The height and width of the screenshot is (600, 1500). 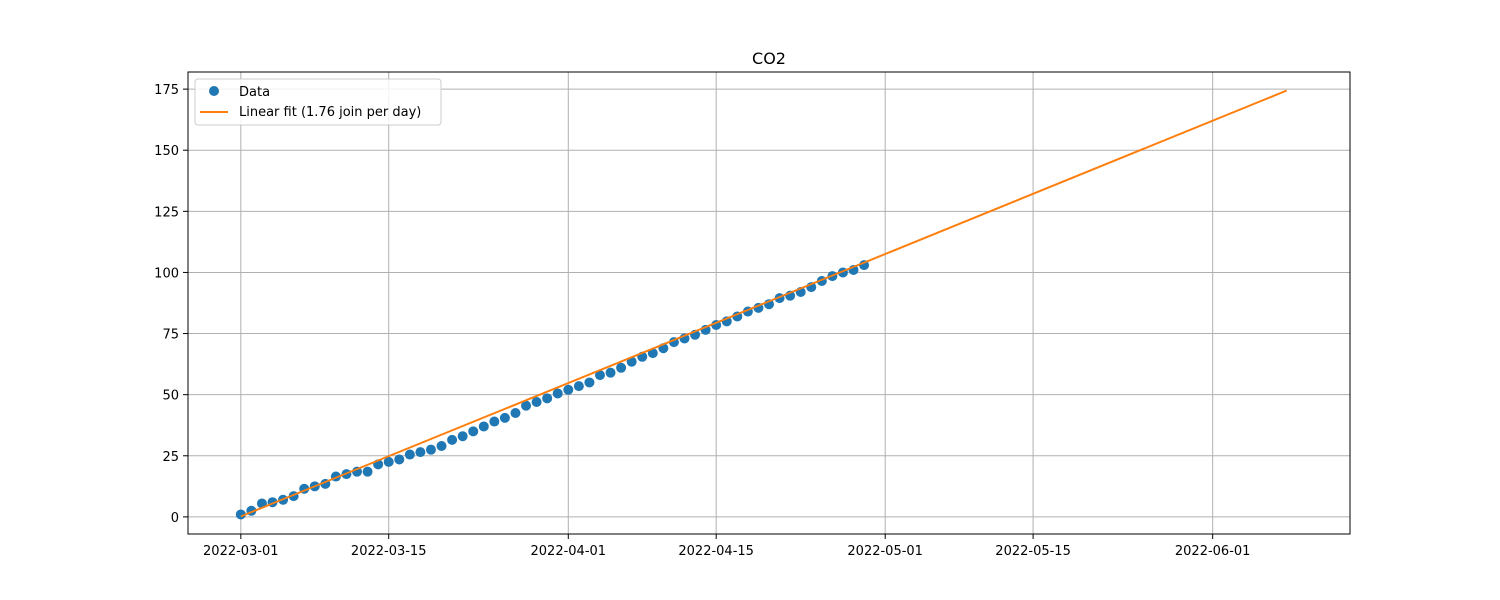 I want to click on x-tick-label: 2022-05-01, so click(x=885, y=551).